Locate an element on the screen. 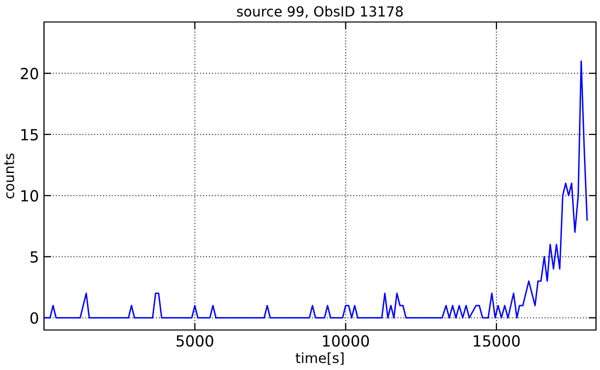  y-axis-title: counts is located at coordinates (9, 175).